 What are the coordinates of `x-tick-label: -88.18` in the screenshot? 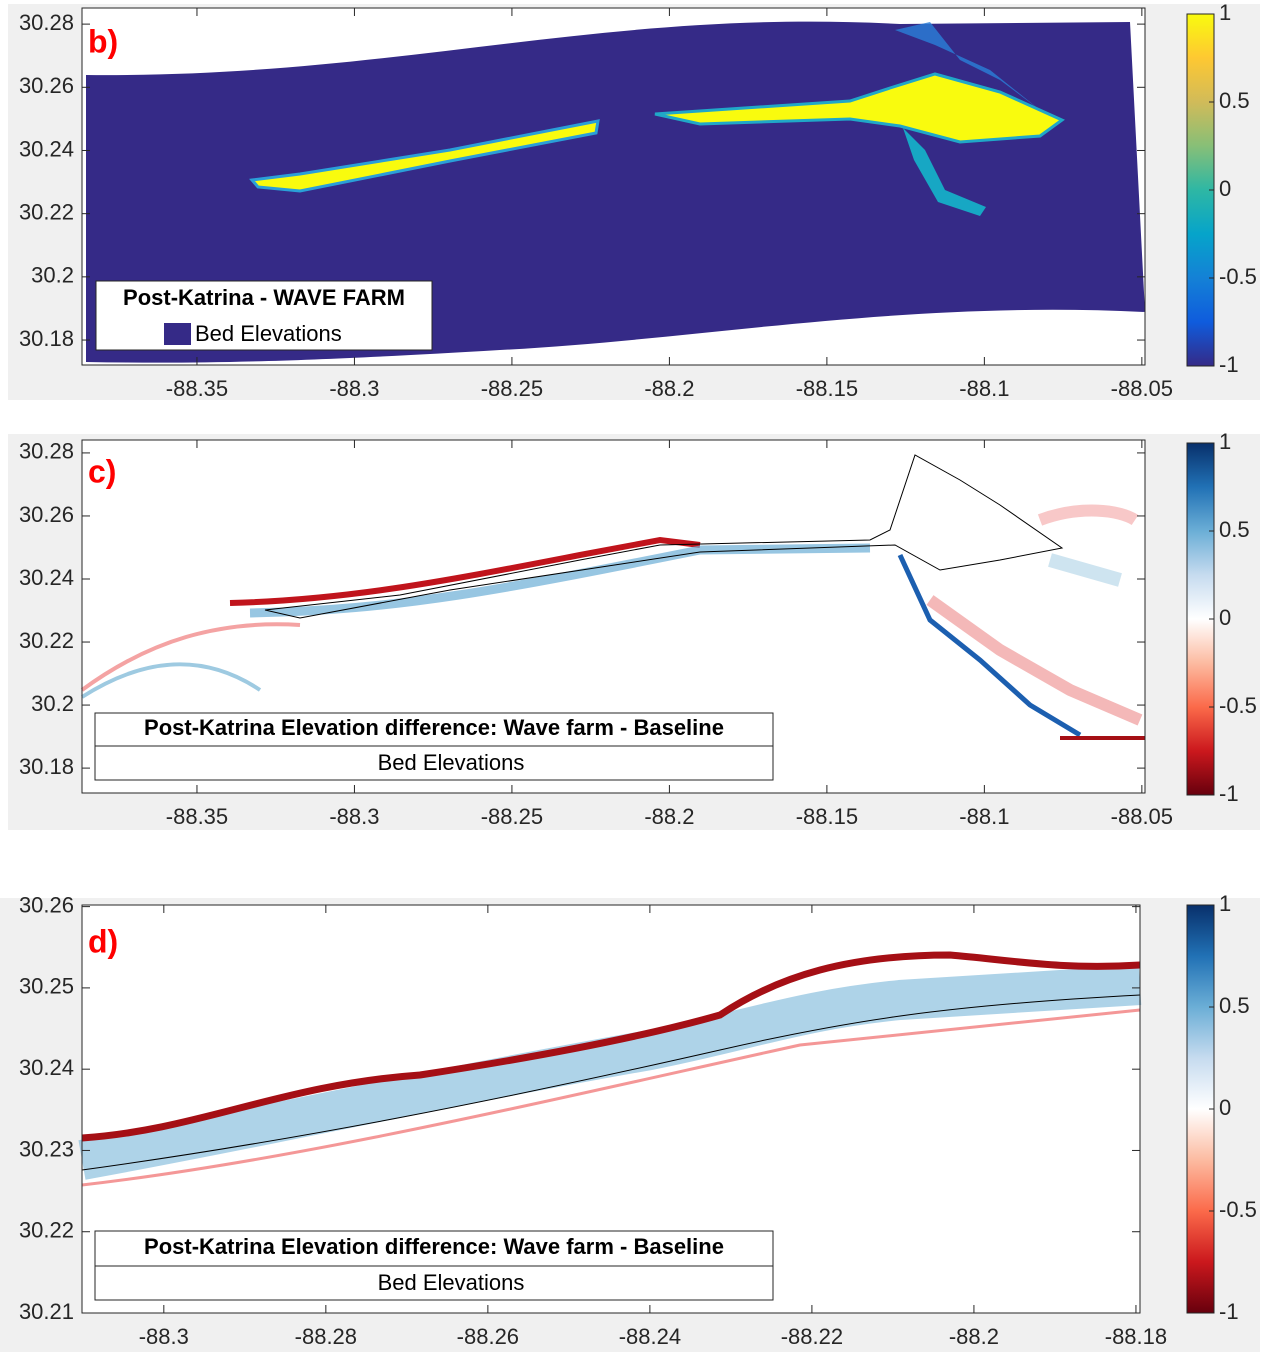 It's located at (1136, 1336).